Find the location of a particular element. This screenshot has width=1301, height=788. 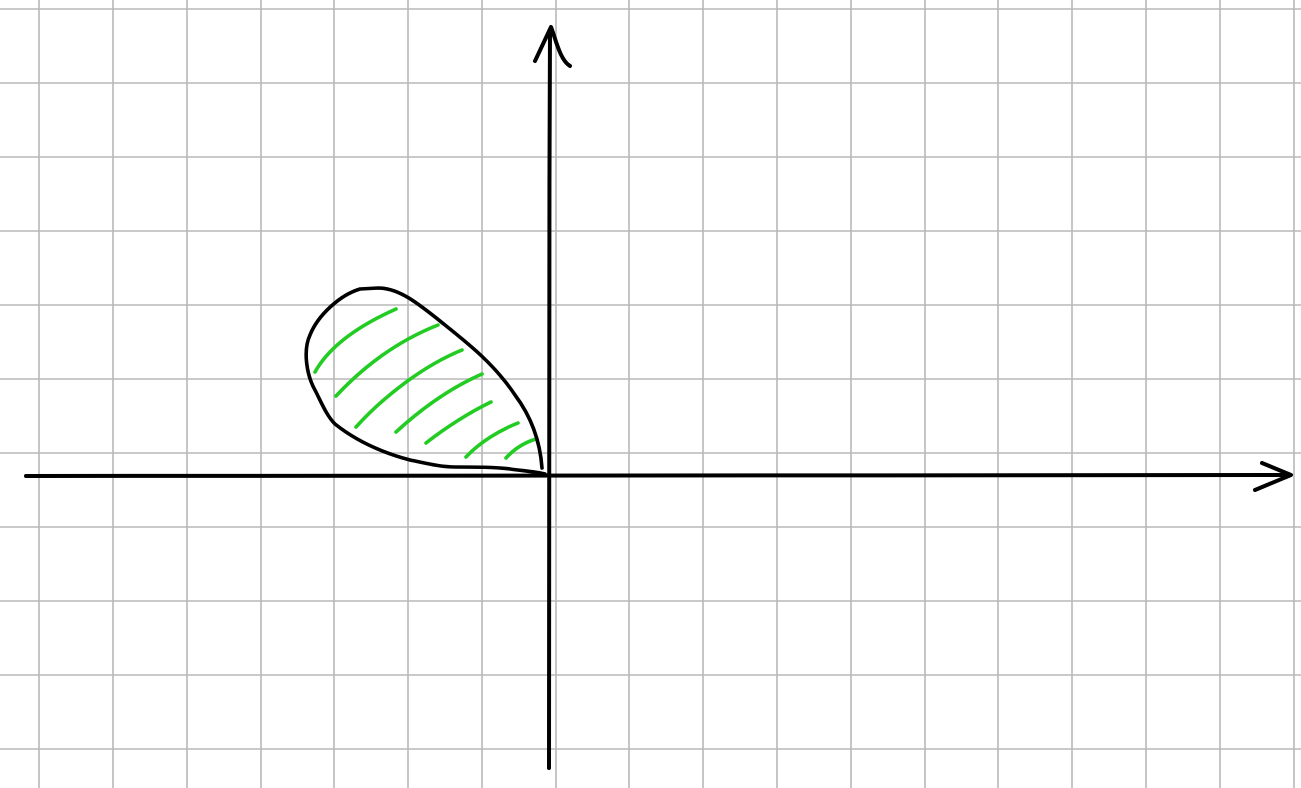

region-hatching is located at coordinates (425, 383).